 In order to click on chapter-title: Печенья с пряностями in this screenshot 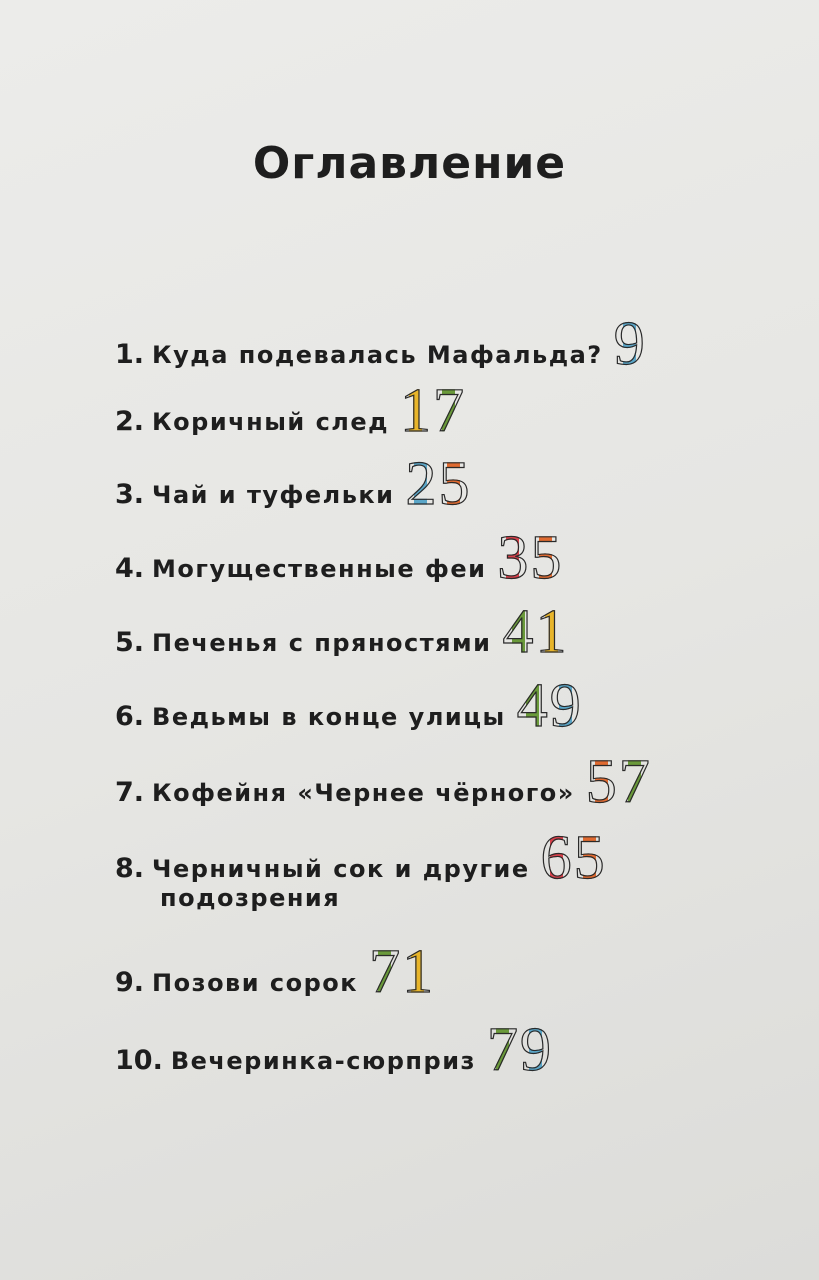, I will do `click(322, 643)`.